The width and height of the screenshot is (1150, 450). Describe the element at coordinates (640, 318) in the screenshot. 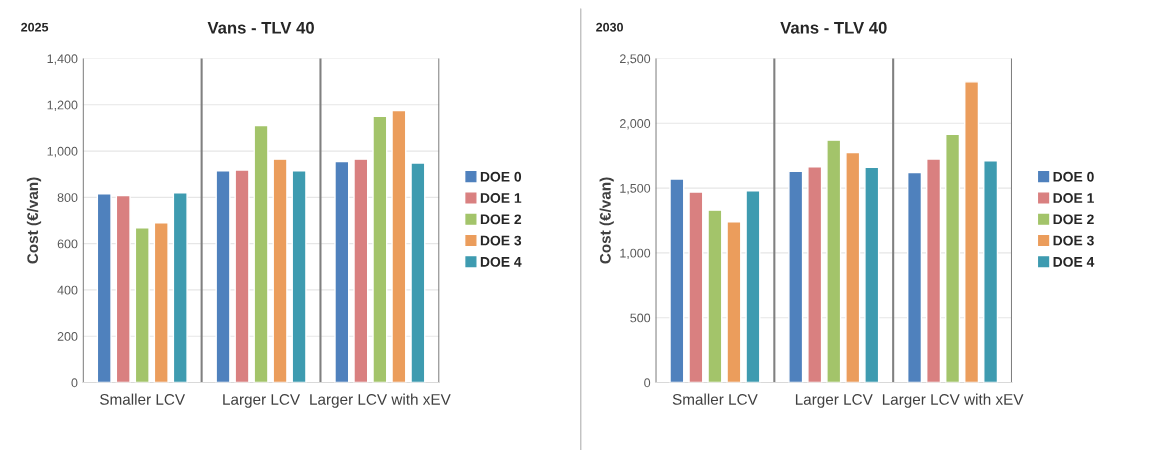

I see `y-tick-label: 500` at that location.